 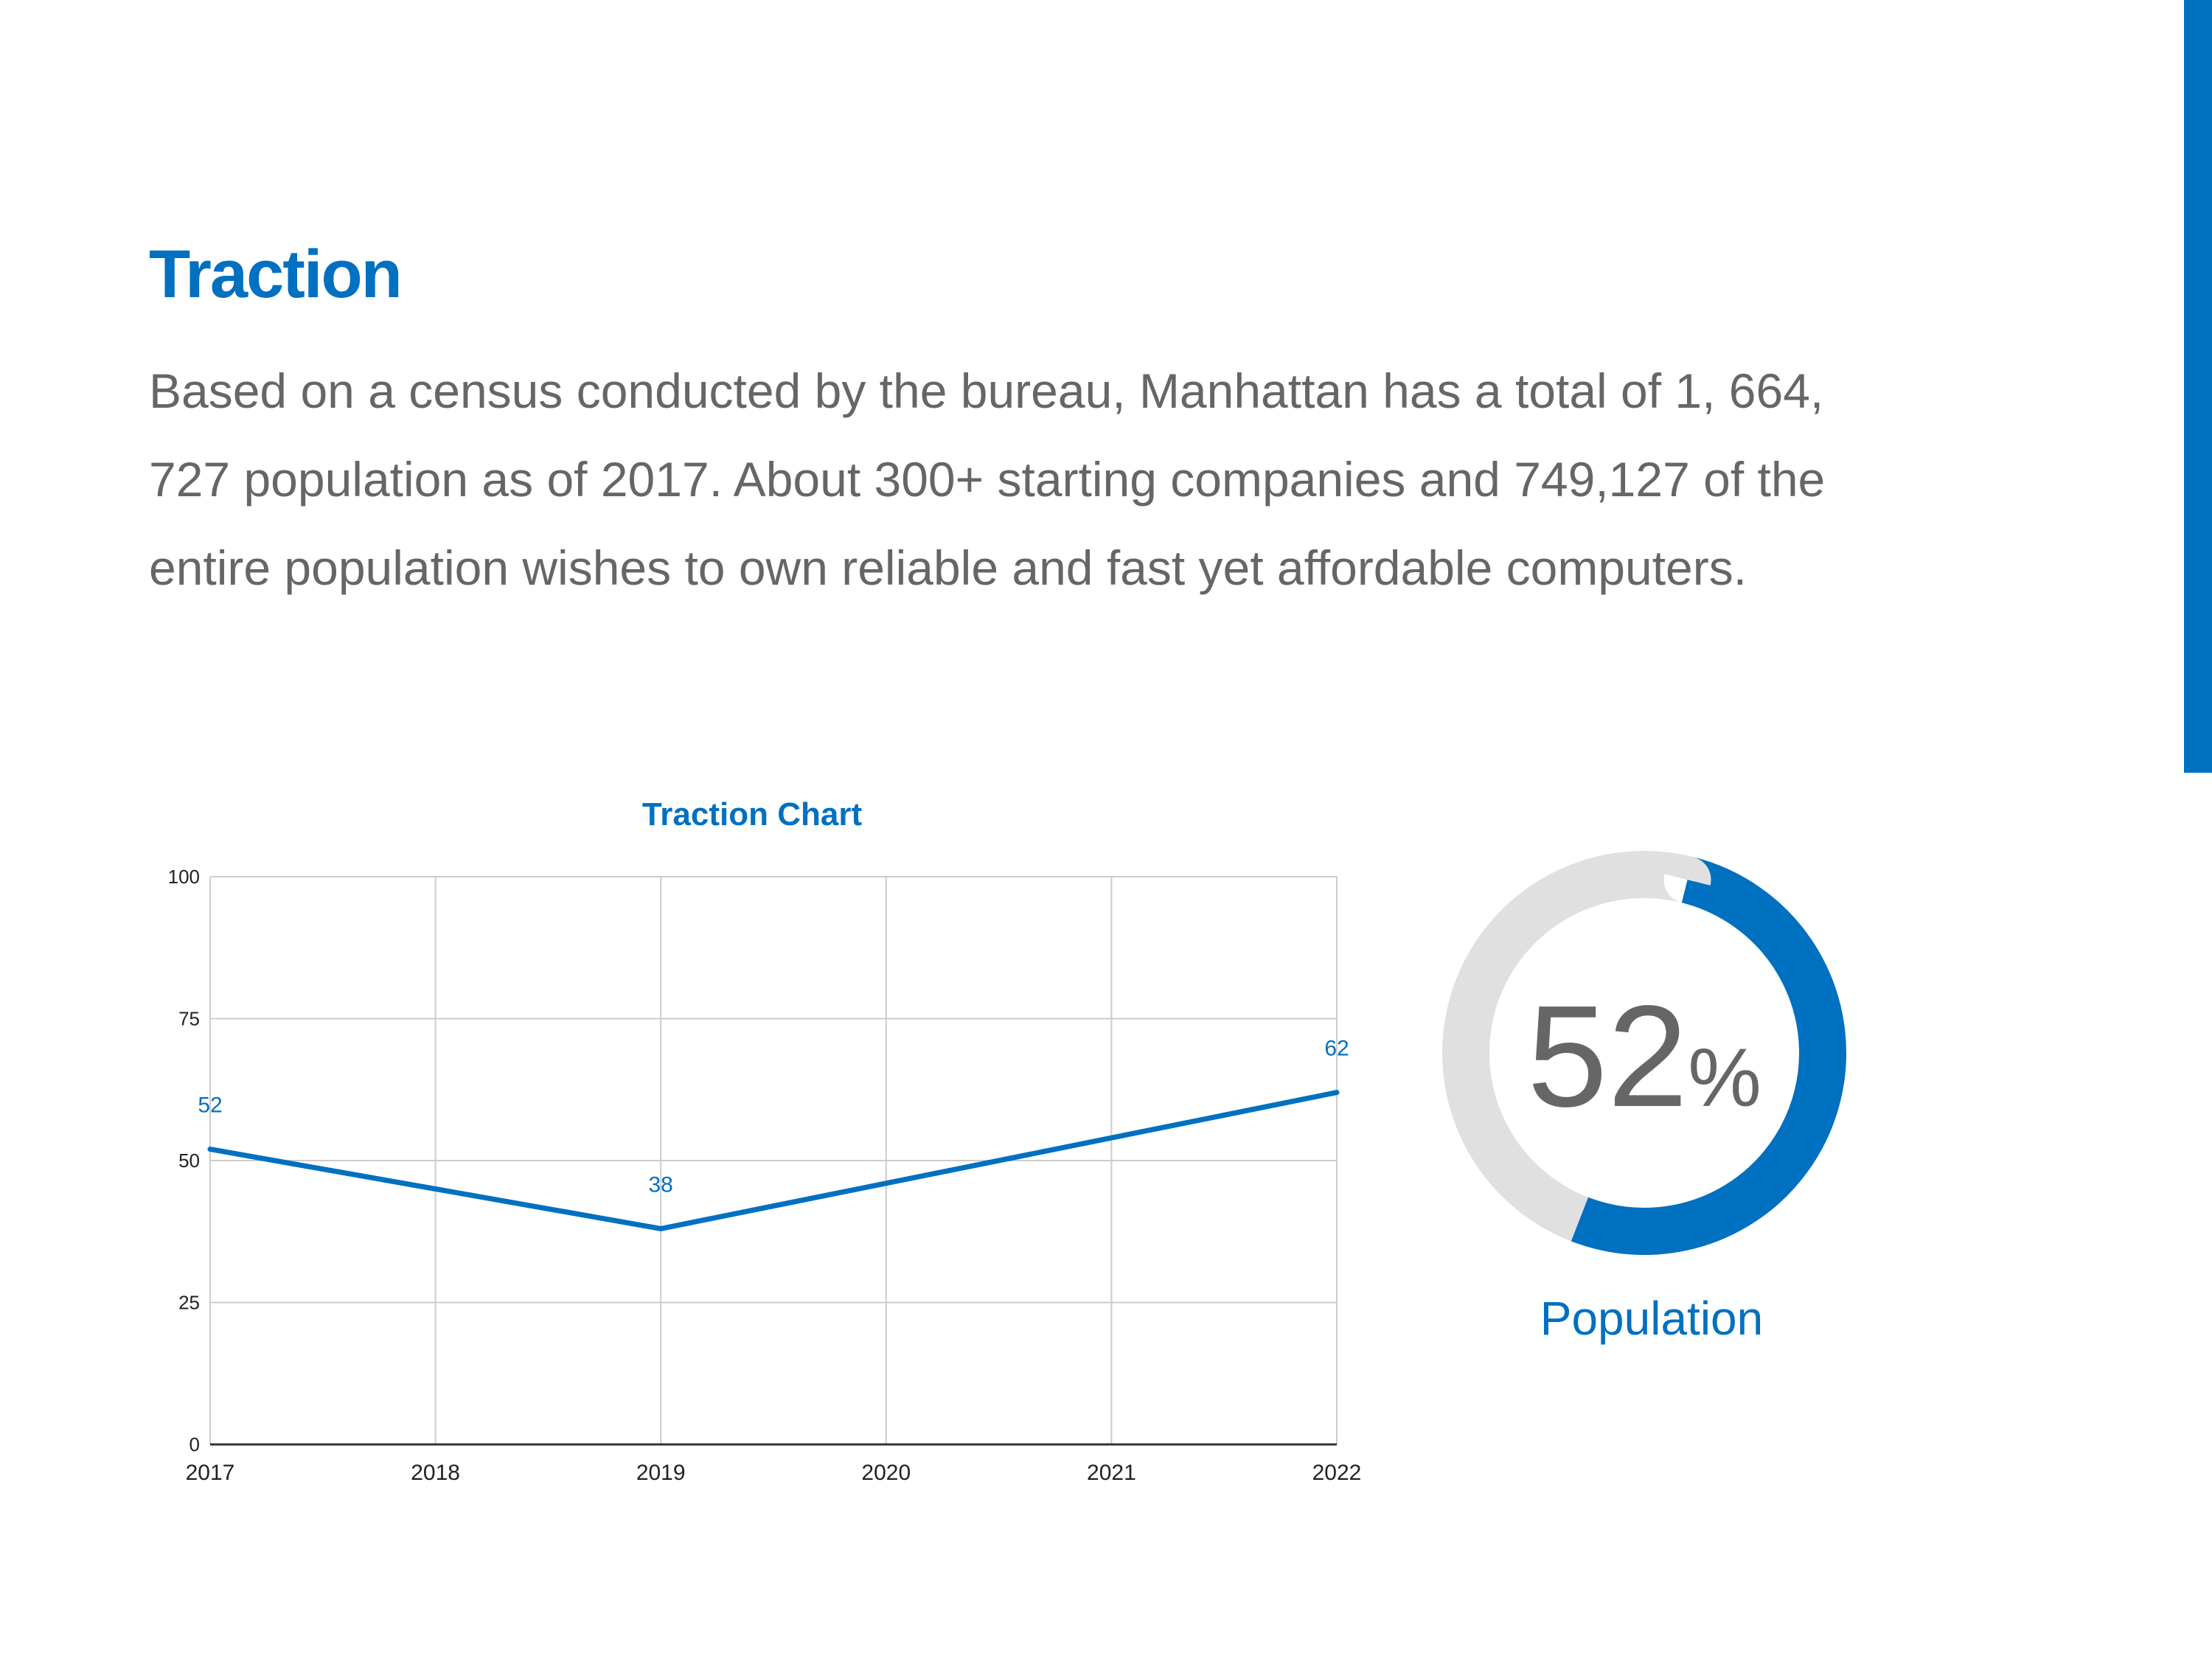 I want to click on x-axis-ticks: 2017 2018 2019 2020 2021 2022, so click(x=774, y=1473).